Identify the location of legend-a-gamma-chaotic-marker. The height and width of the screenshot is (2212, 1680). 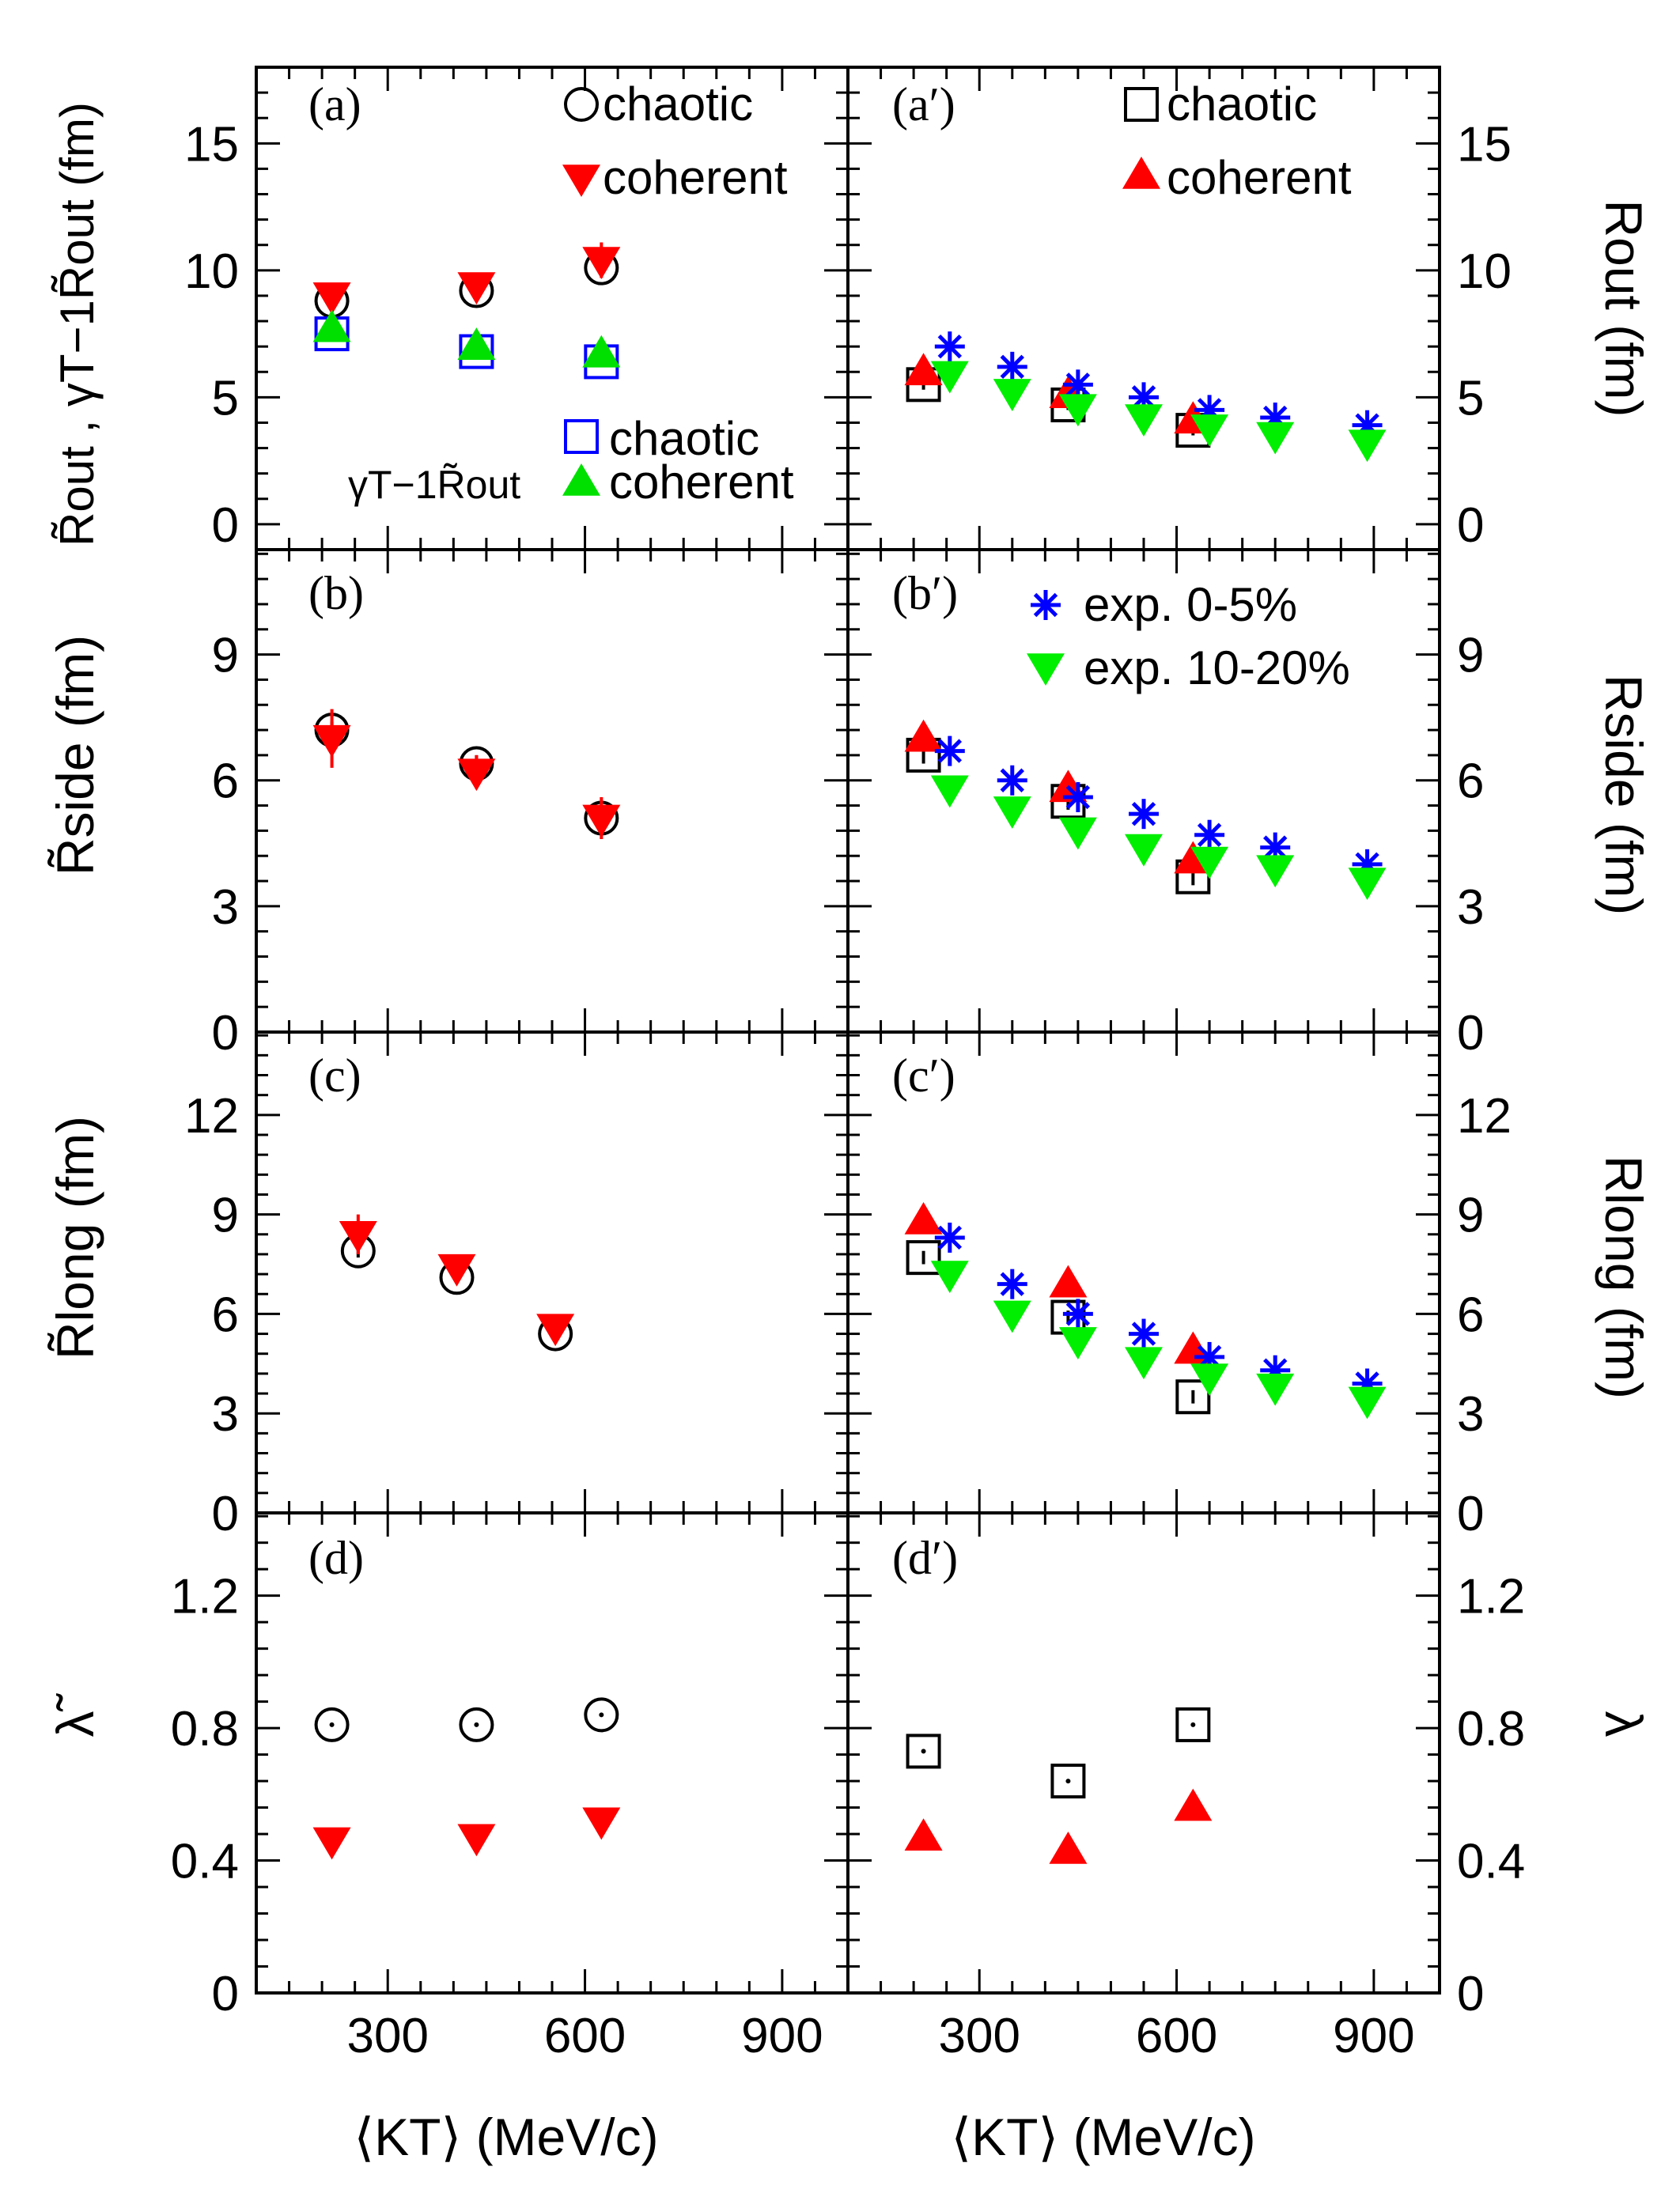
(581, 436).